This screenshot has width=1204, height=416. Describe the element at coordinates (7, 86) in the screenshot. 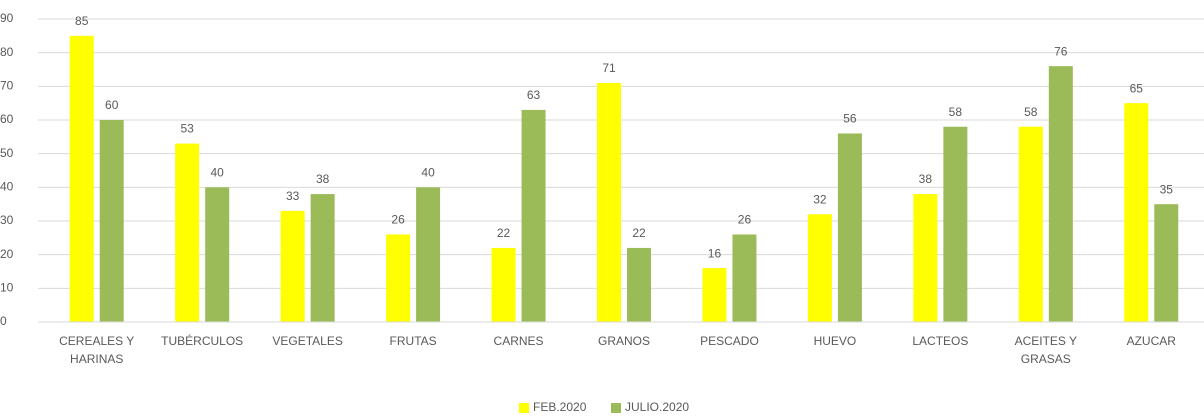

I see `y-tick-label: 70` at that location.